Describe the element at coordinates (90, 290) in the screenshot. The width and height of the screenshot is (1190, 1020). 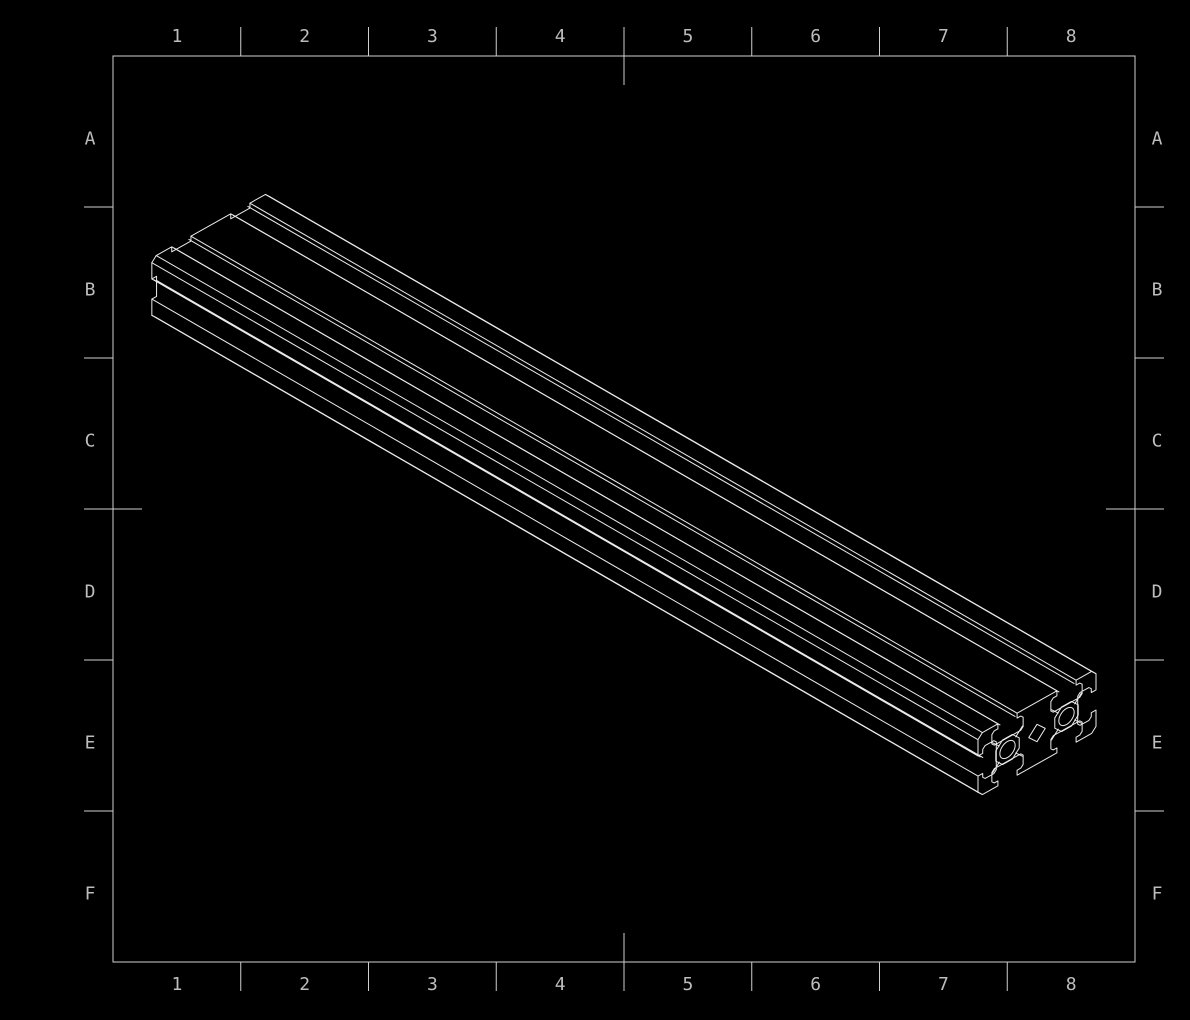
I see `row-label-left: B` at that location.